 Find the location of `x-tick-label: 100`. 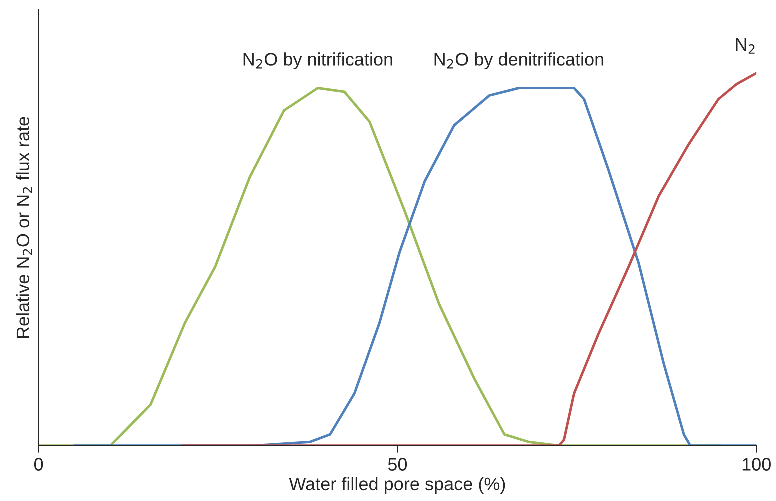

x-tick-label: 100 is located at coordinates (756, 464).